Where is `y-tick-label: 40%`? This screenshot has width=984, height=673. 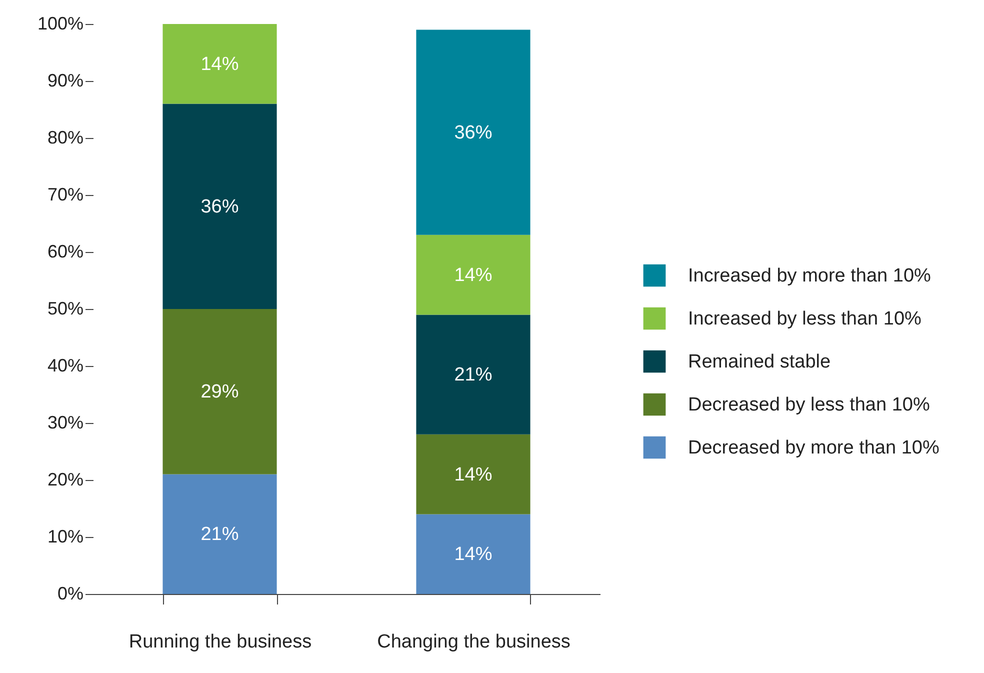
y-tick-label: 40% is located at coordinates (65, 366).